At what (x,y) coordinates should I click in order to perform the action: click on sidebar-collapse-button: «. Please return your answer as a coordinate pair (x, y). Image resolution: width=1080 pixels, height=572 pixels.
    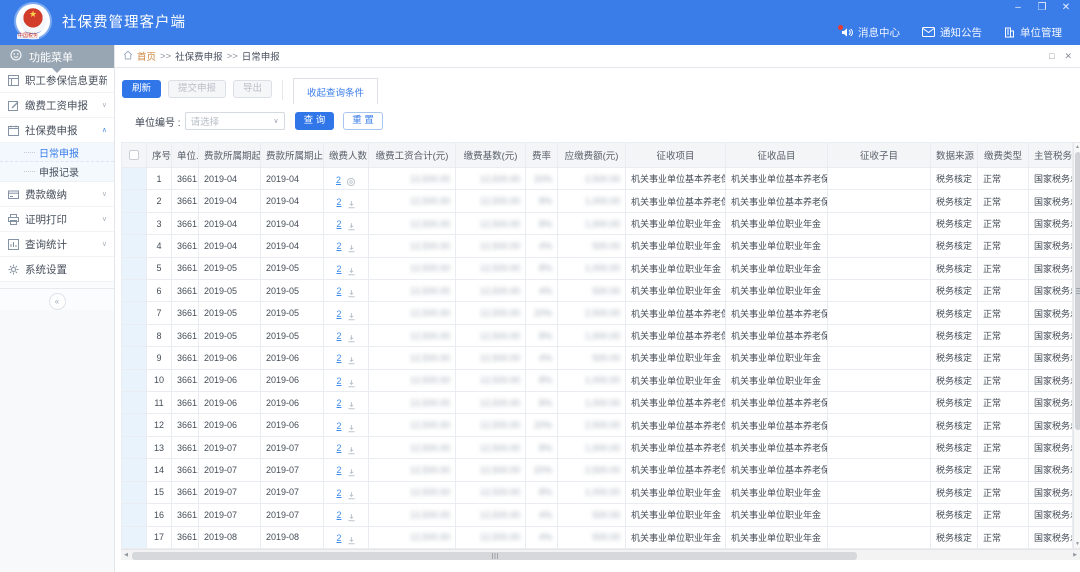
    Looking at the image, I should click on (57, 301).